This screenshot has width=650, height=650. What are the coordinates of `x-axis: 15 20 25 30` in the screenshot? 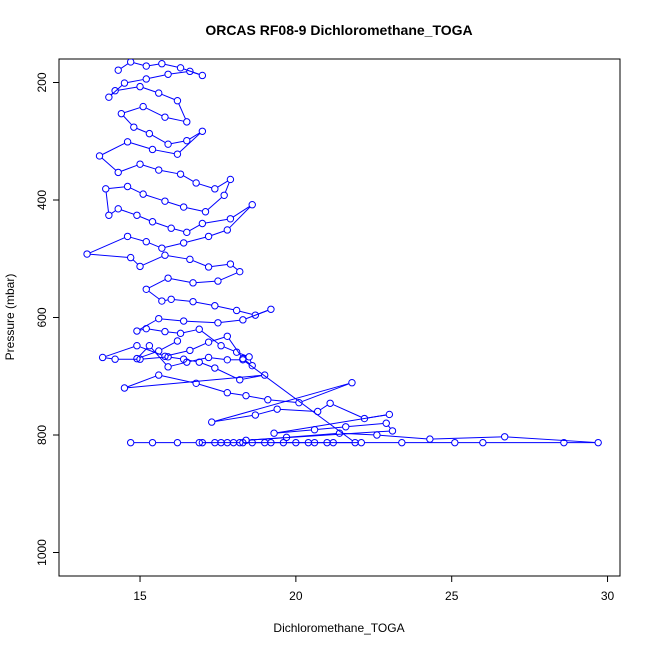 It's located at (374, 589).